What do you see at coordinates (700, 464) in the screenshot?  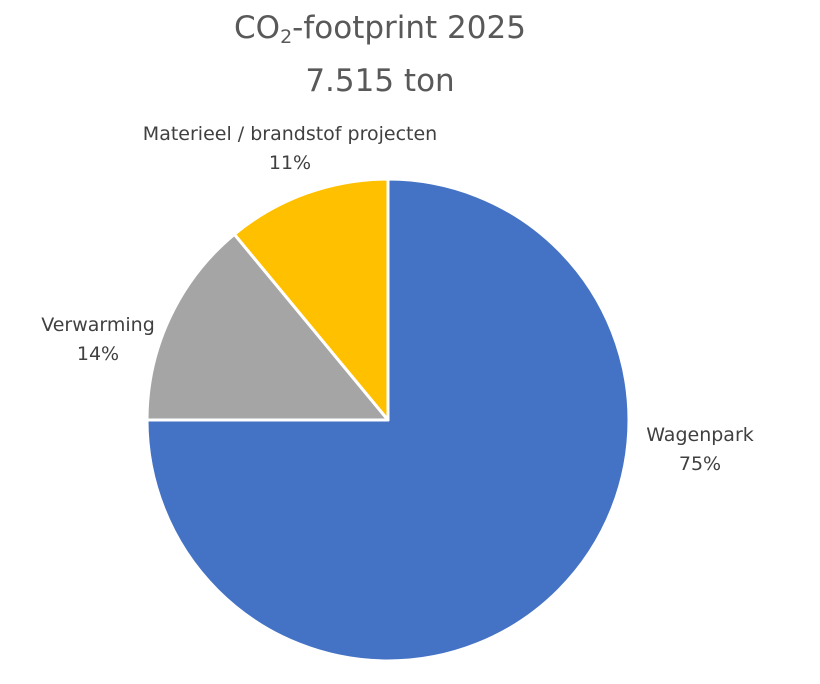 I see `slice-value-label-wagenpark: 75%` at bounding box center [700, 464].